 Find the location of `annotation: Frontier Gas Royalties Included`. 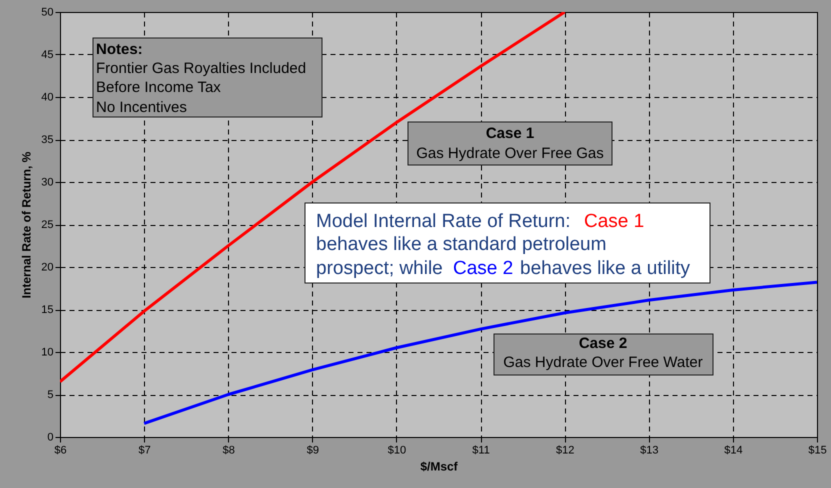

annotation: Frontier Gas Royalties Included is located at coordinates (201, 68).